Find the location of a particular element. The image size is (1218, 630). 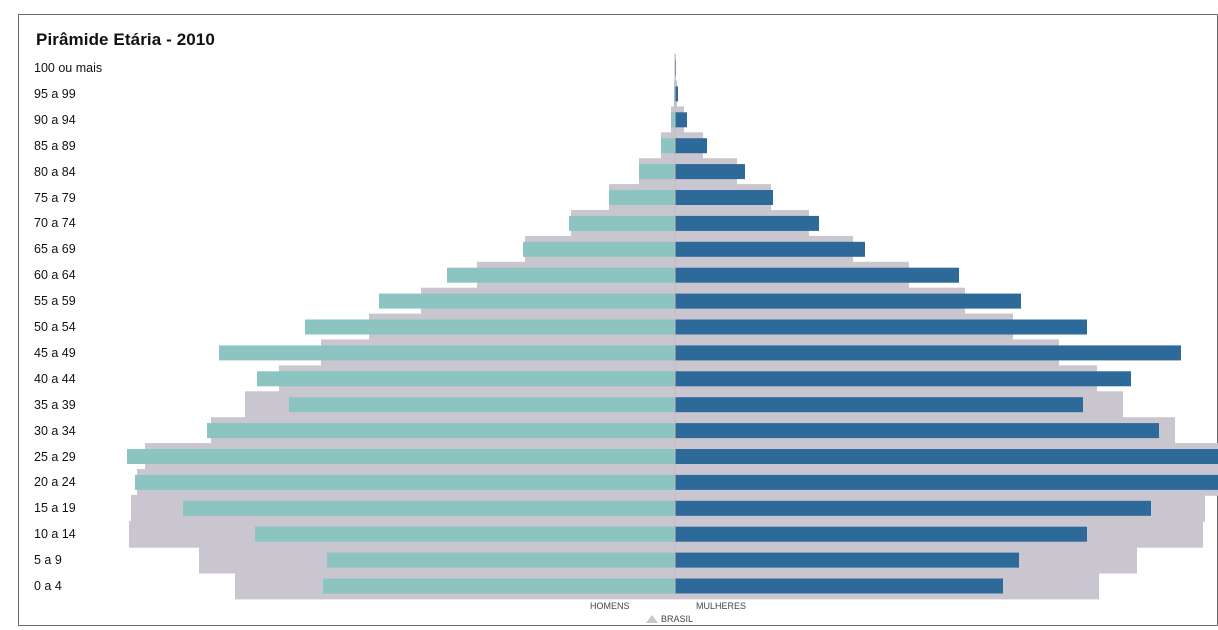

age-group-label: 85 a 89 is located at coordinates (55, 145).